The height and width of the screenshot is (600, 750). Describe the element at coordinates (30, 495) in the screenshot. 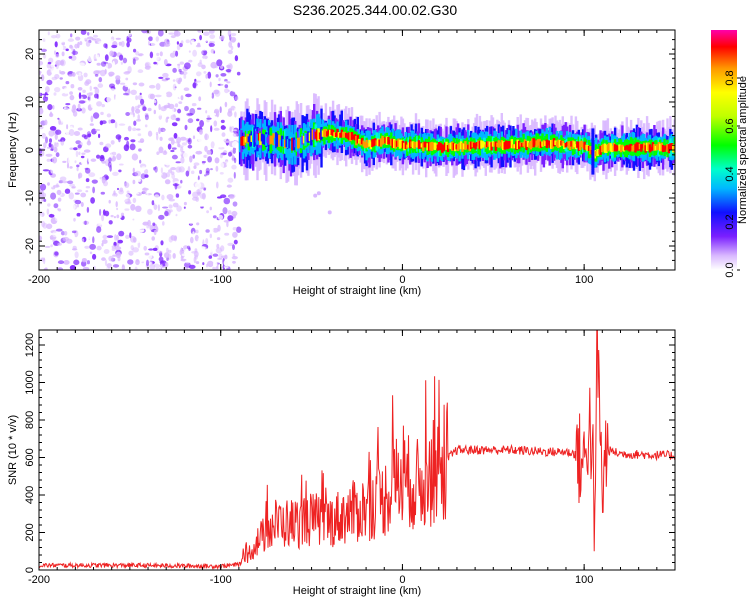

I see `y-tick-label: 400` at that location.